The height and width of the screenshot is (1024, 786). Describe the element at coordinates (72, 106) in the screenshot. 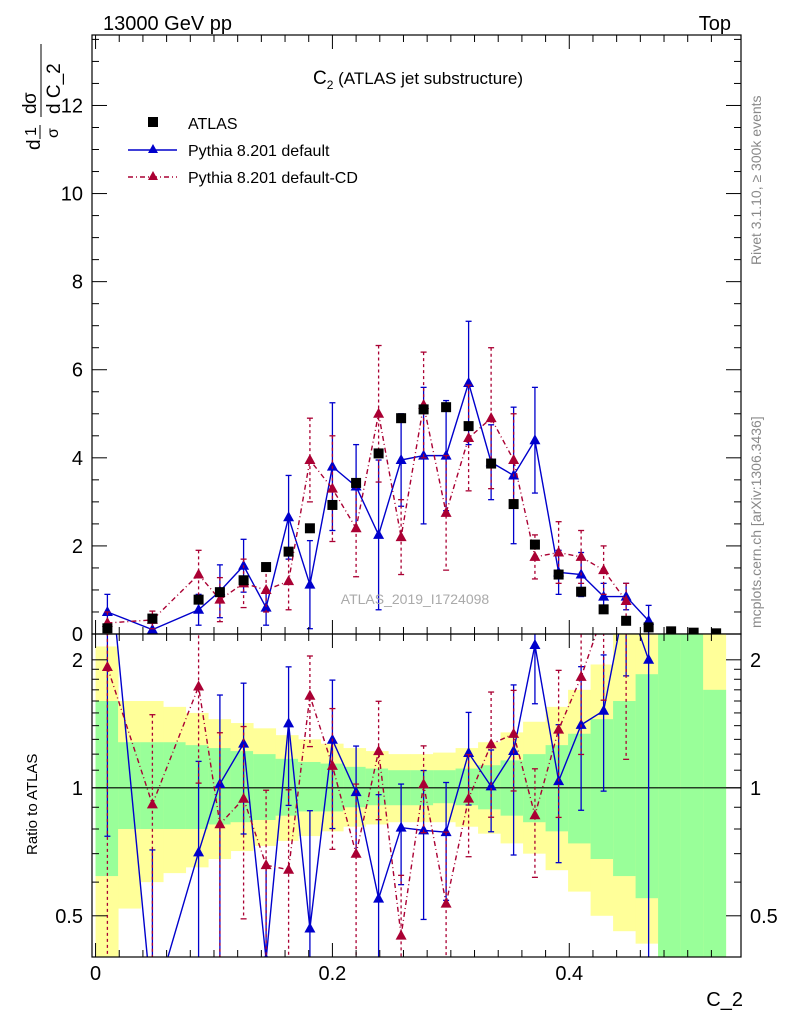

I see `y-tick-label: 12` at that location.